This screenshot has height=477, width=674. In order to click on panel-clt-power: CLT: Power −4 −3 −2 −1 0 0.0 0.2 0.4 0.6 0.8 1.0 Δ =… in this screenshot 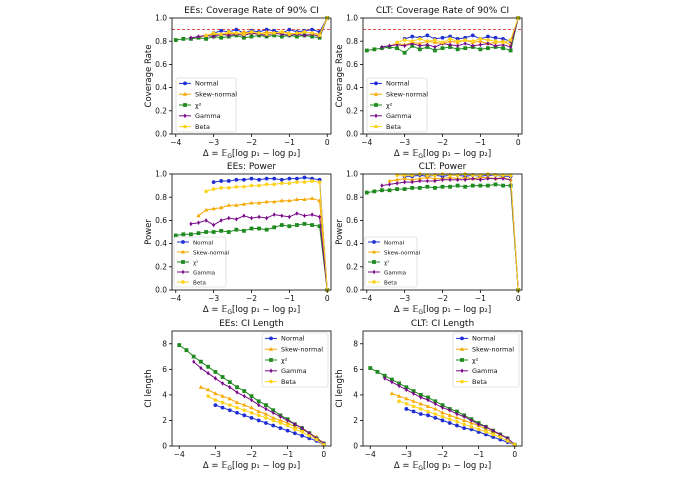, I will do `click(429, 239)`.